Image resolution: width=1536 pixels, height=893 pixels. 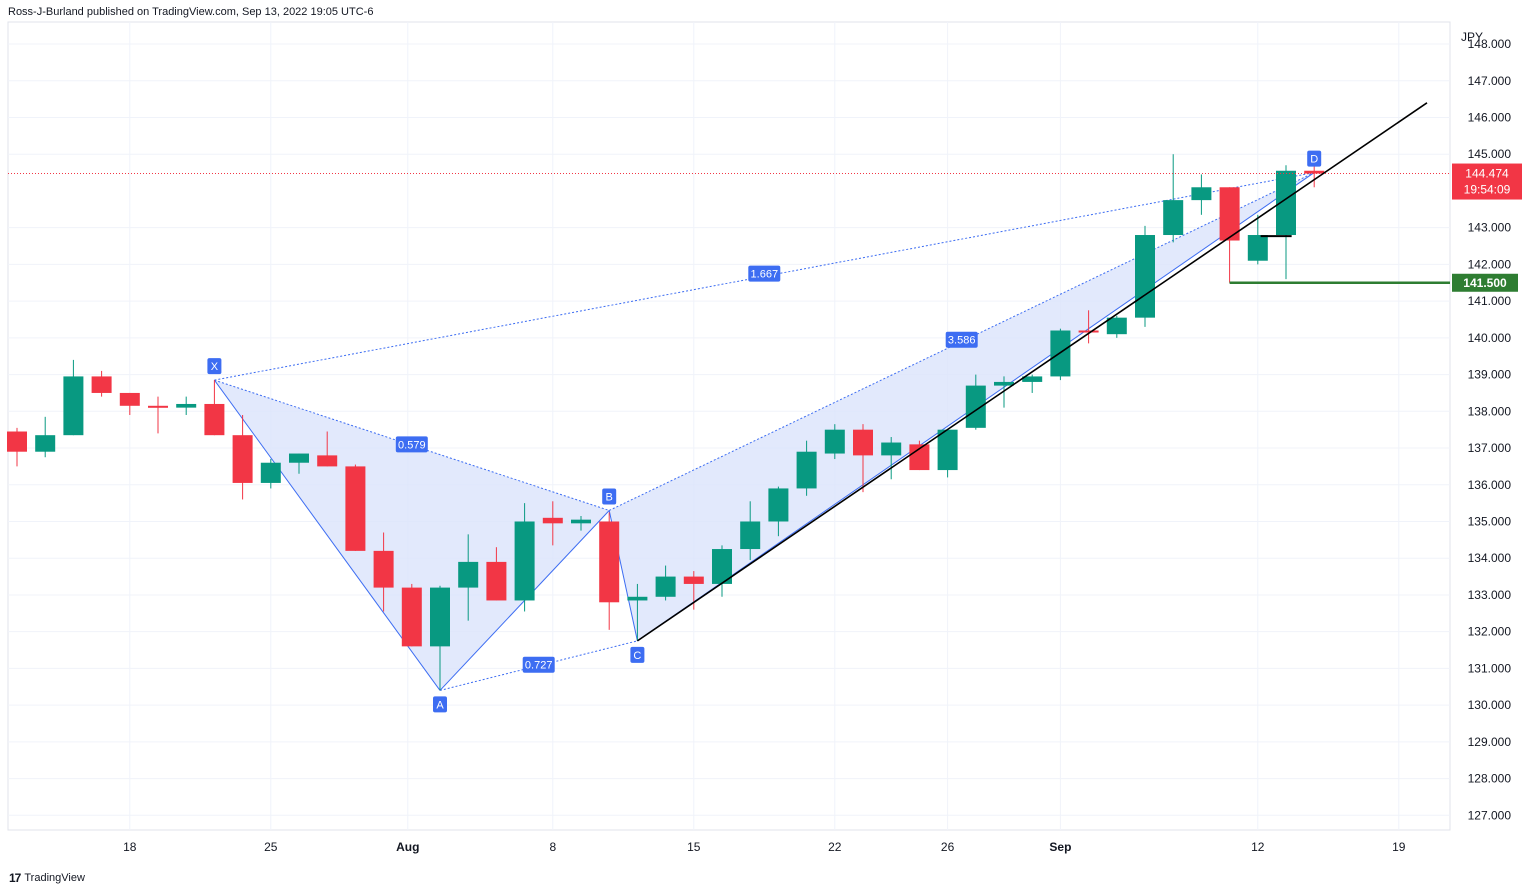 What do you see at coordinates (1490, 411) in the screenshot?
I see `price-tick-label: 138.000` at bounding box center [1490, 411].